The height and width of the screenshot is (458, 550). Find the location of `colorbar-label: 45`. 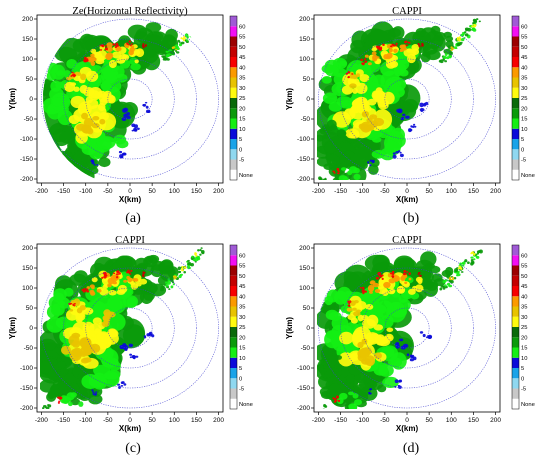

colorbar-label: 45 is located at coordinates (242, 58).